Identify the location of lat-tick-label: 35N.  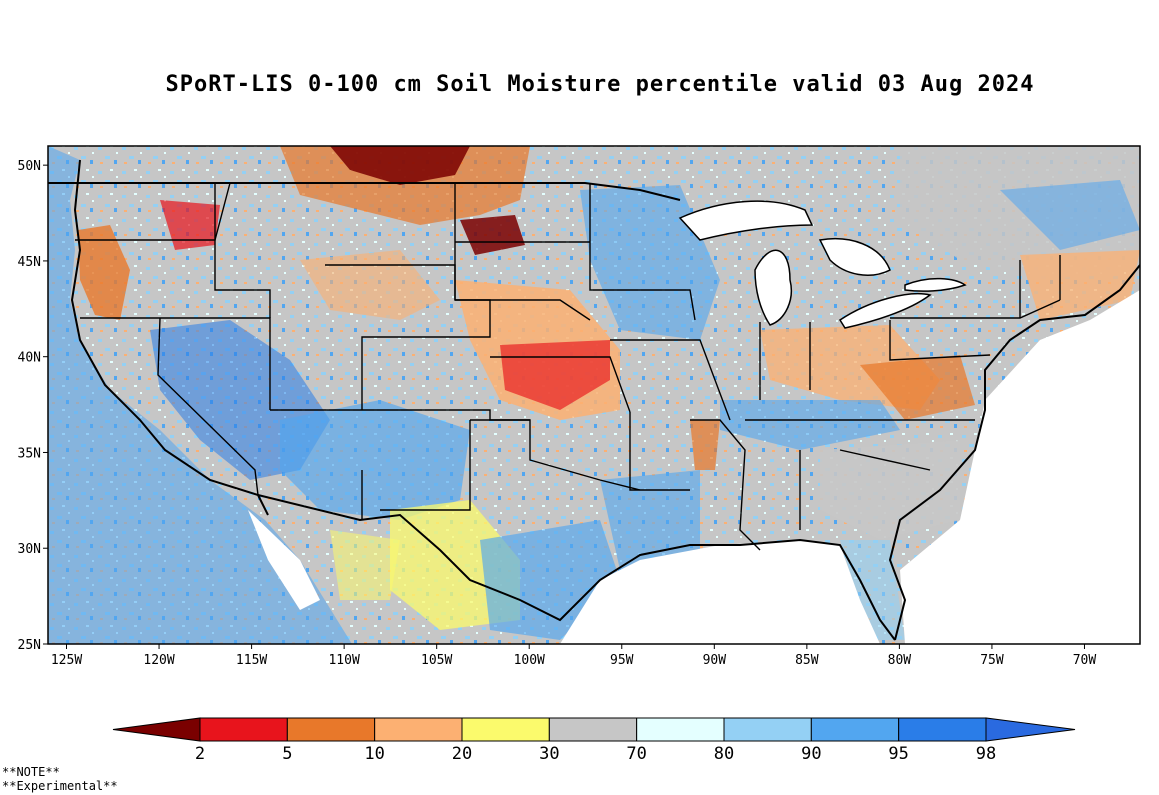
(29, 453).